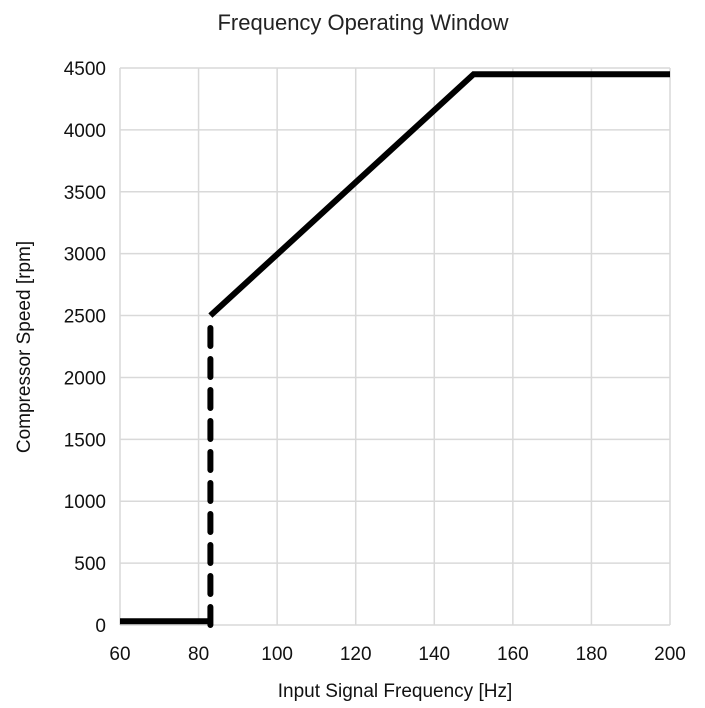 This screenshot has width=705, height=708. What do you see at coordinates (85, 255) in the screenshot?
I see `y-tick-label: 3000` at bounding box center [85, 255].